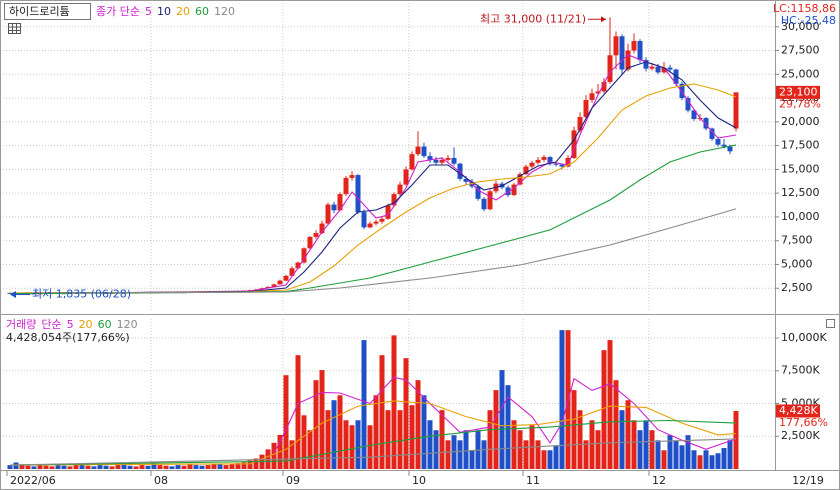  Describe the element at coordinates (797, 263) in the screenshot. I see `y-tick-label: 5,000` at that location.